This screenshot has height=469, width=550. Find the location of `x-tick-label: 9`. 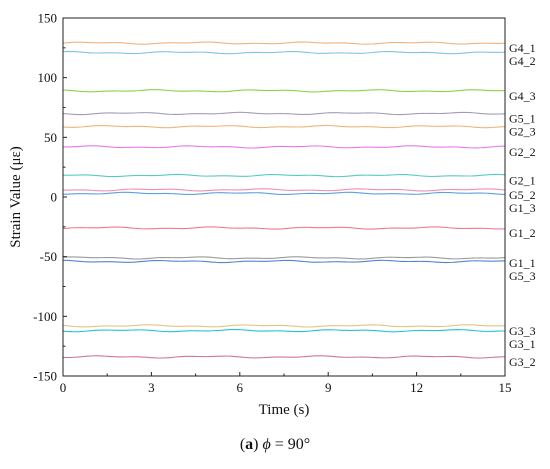

x-tick-label: 9 is located at coordinates (328, 387).